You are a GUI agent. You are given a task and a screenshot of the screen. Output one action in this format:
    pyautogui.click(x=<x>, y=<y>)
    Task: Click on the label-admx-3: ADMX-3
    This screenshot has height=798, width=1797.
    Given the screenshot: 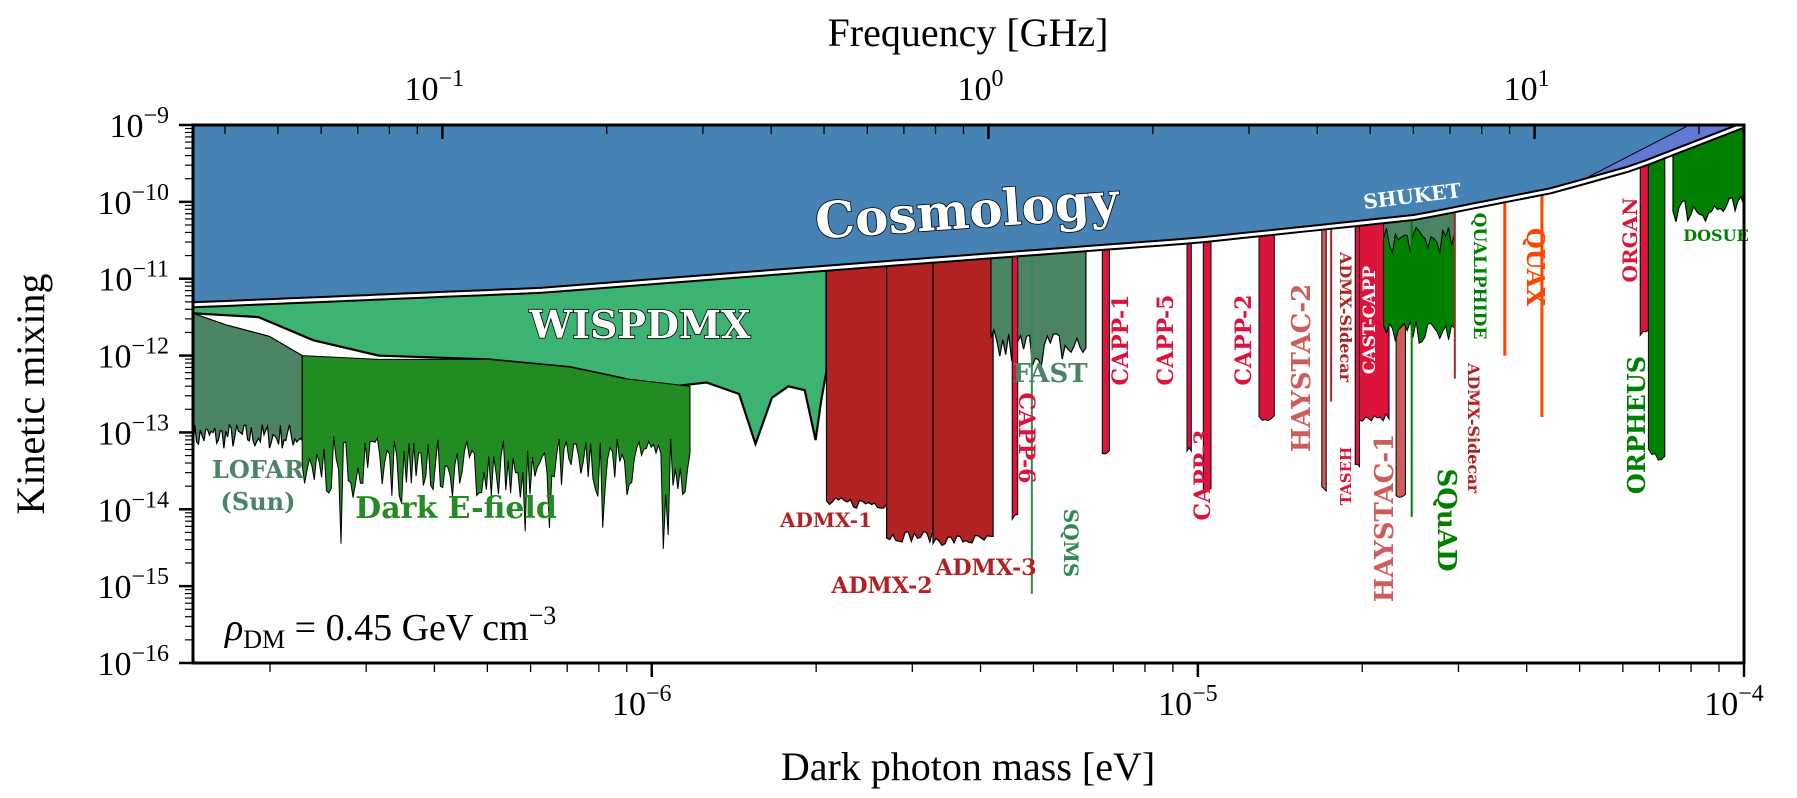 What is the action you would take?
    pyautogui.click(x=985, y=568)
    